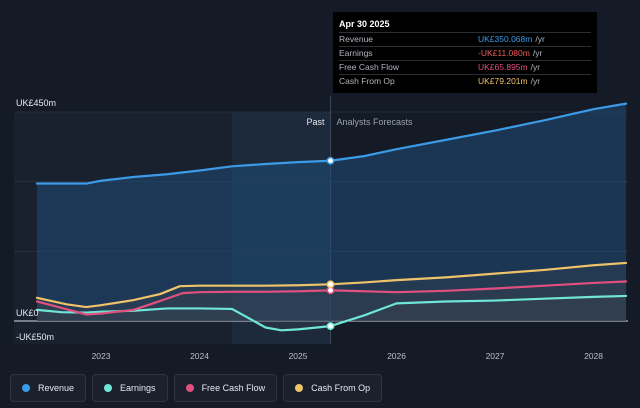 This screenshot has width=640, height=408. I want to click on series-line-cash-from-op, so click(331, 285).